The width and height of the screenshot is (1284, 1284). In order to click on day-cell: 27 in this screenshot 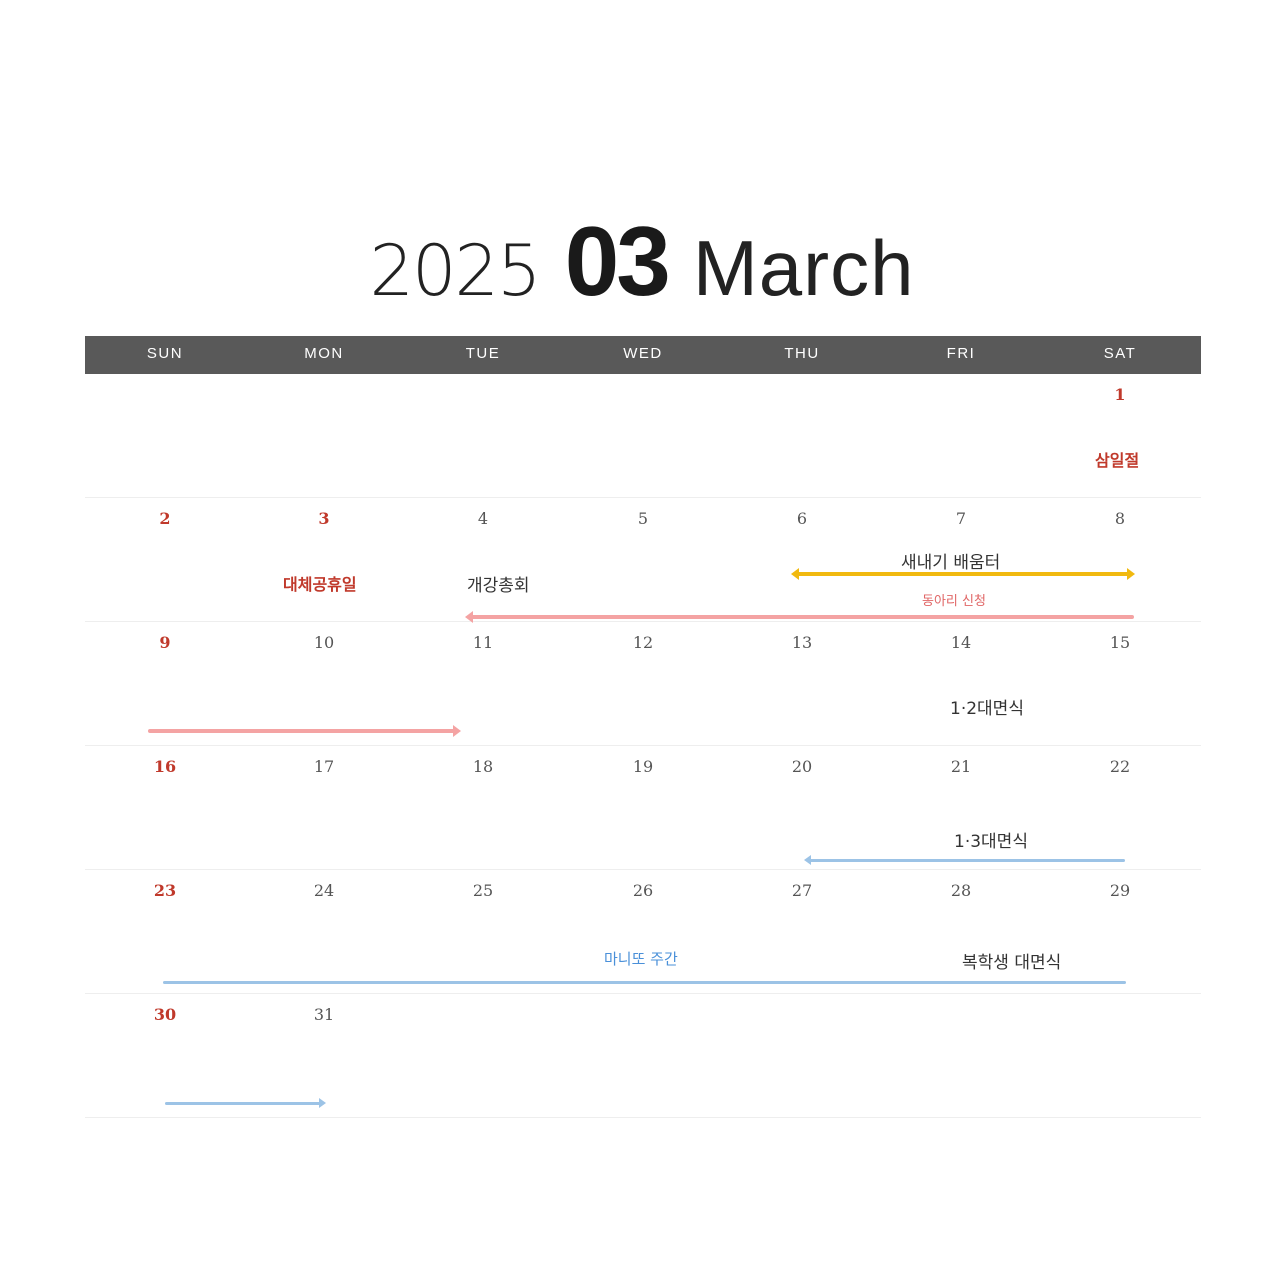, I will do `click(802, 890)`.